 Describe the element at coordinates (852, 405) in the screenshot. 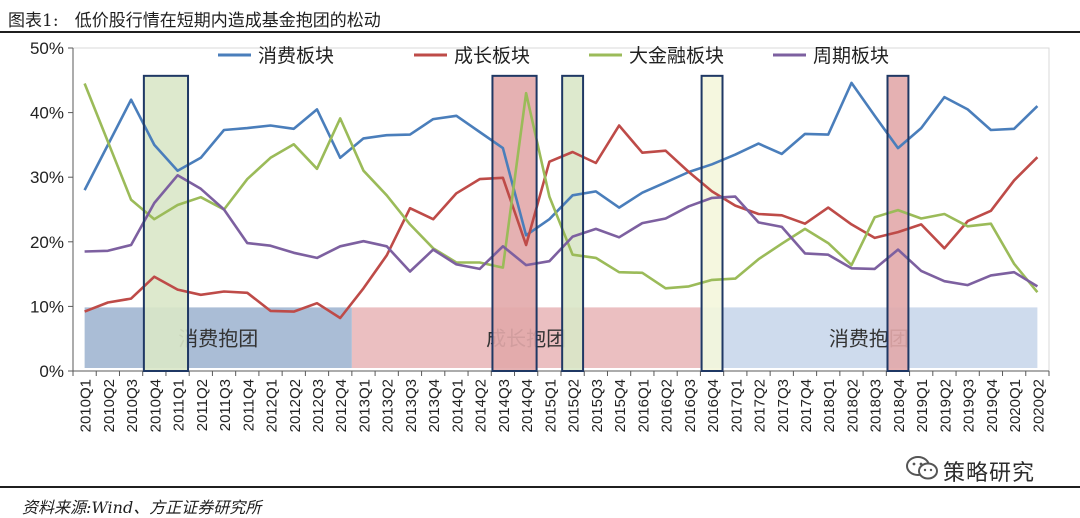

I see `x-tick-label-33: 2018Q2` at that location.